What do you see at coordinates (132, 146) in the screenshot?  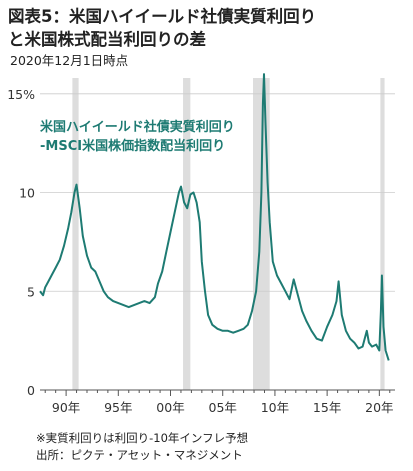 I see `legend-text-line-2: -MSCI米国株価指数配当利回り` at bounding box center [132, 146].